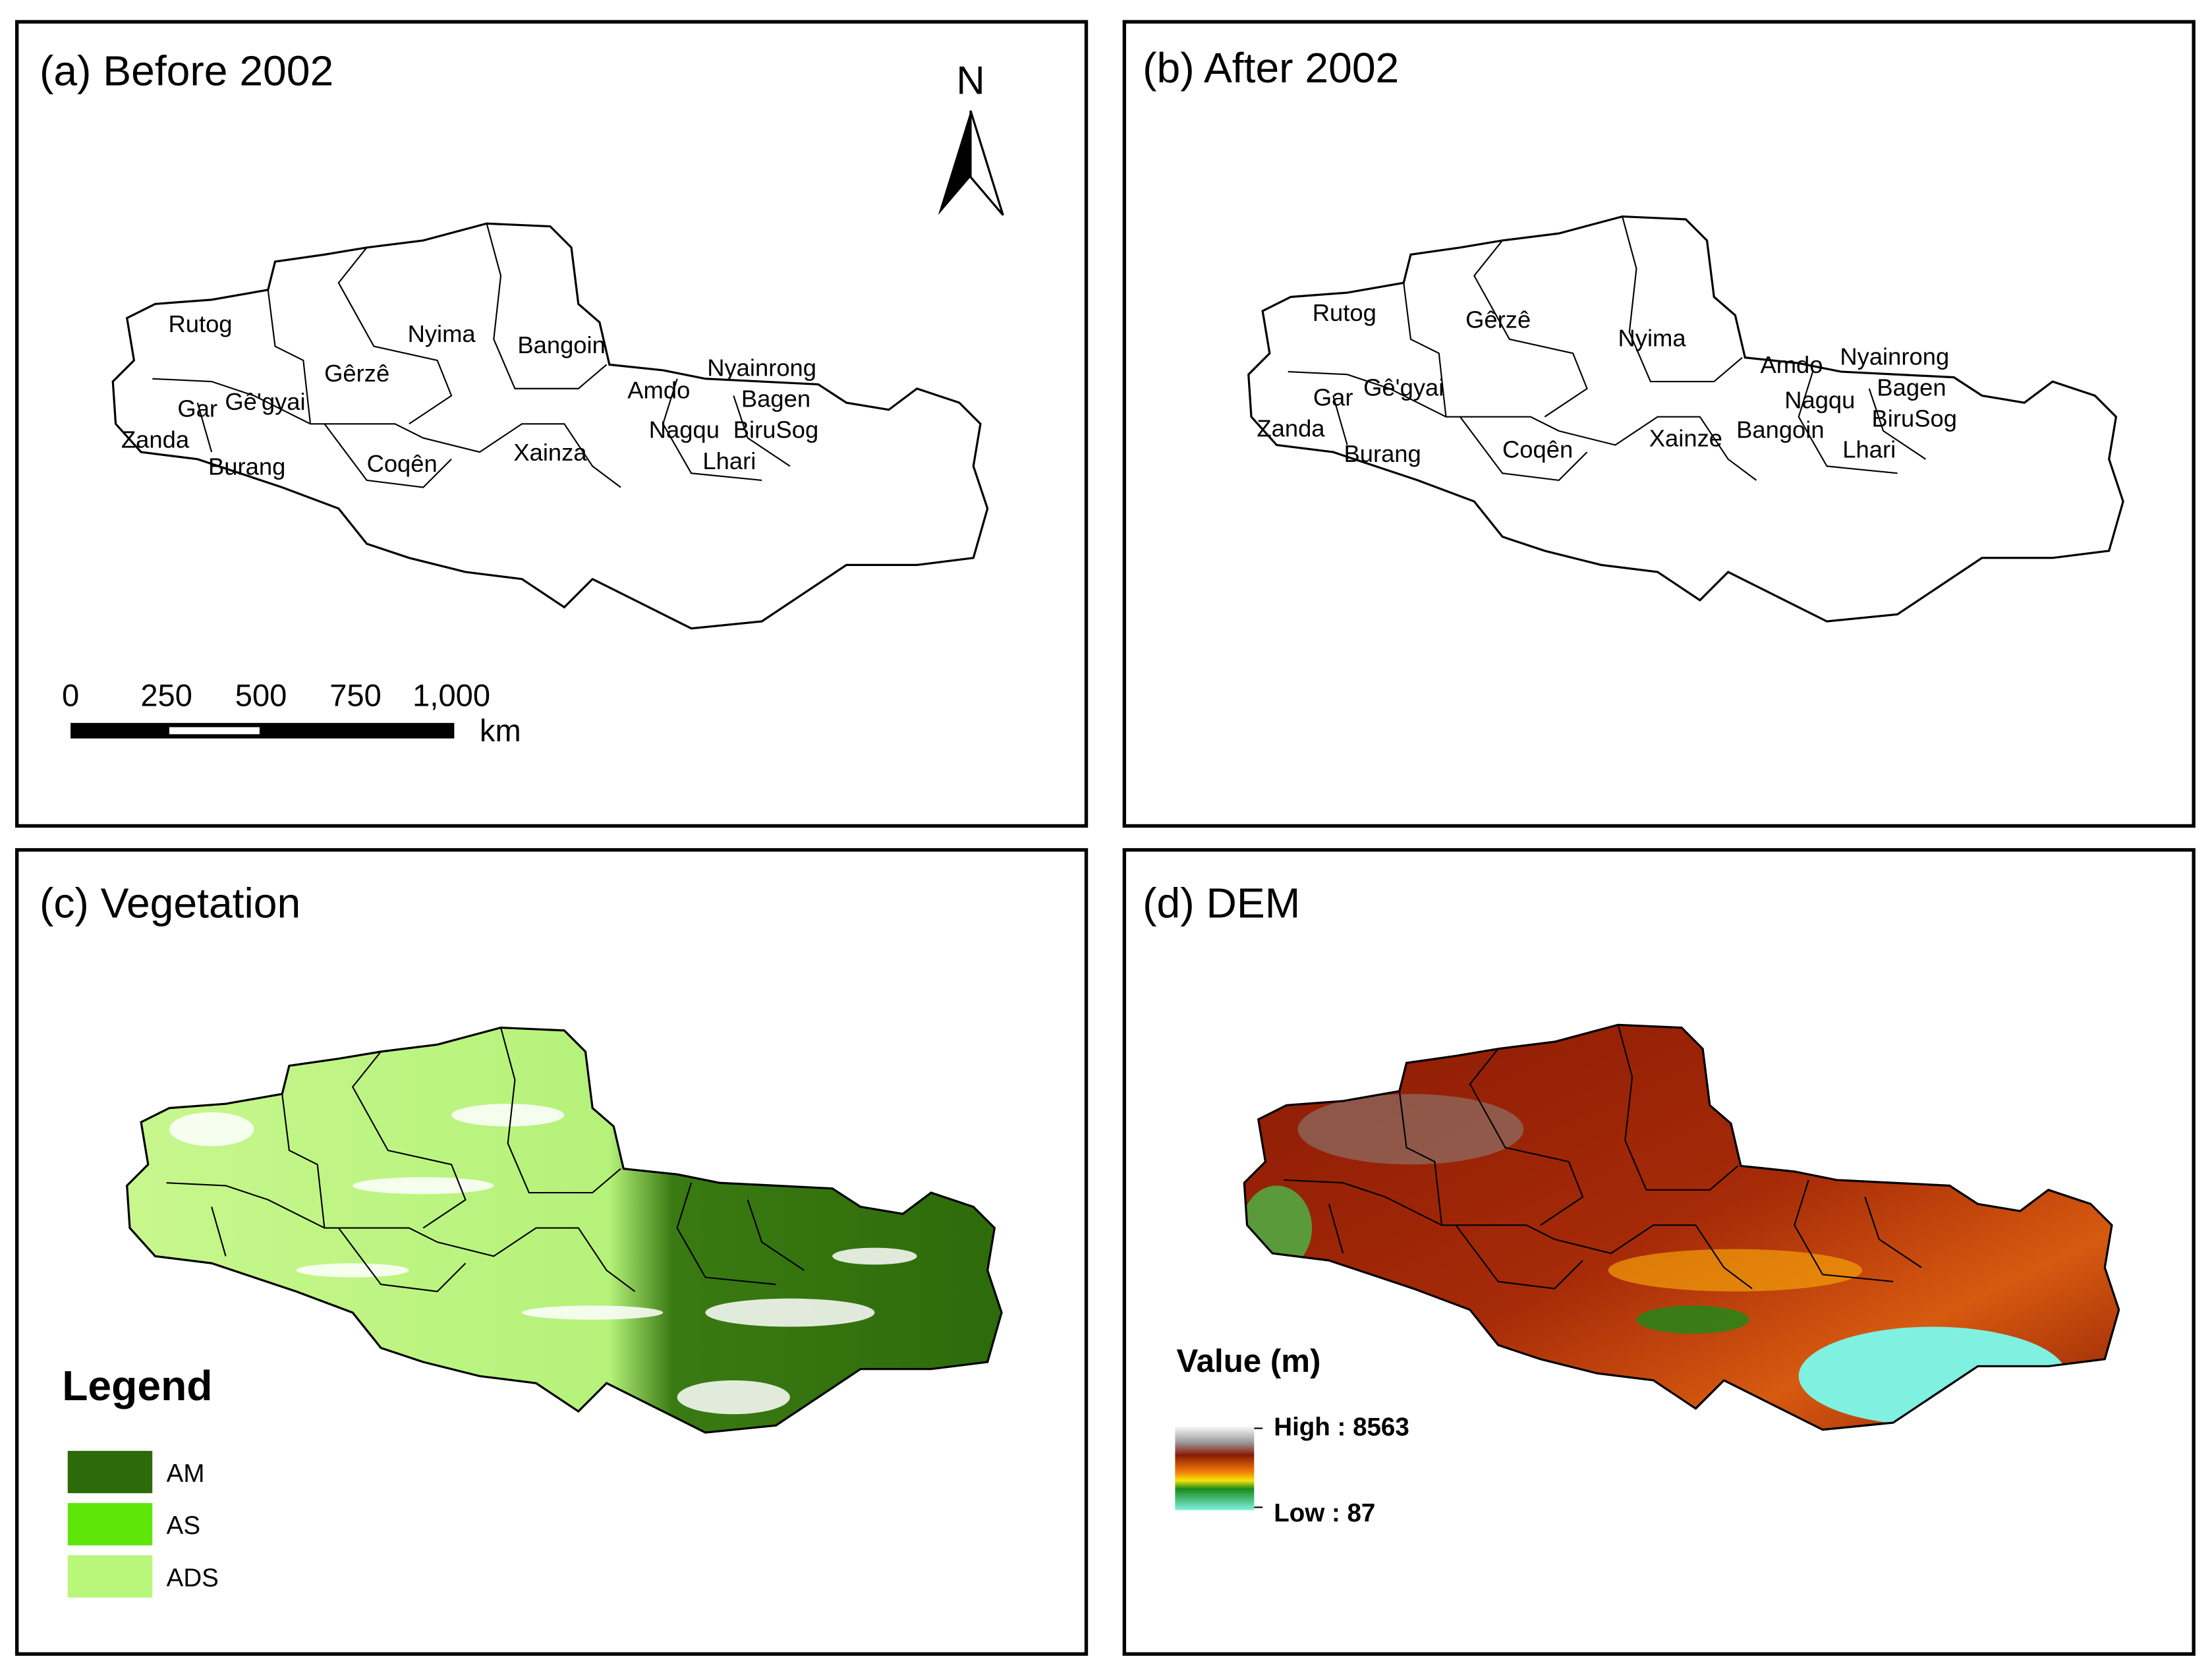 The image size is (2212, 1673). Describe the element at coordinates (1221, 903) in the screenshot. I see `panel-title: (d) DEM` at that location.